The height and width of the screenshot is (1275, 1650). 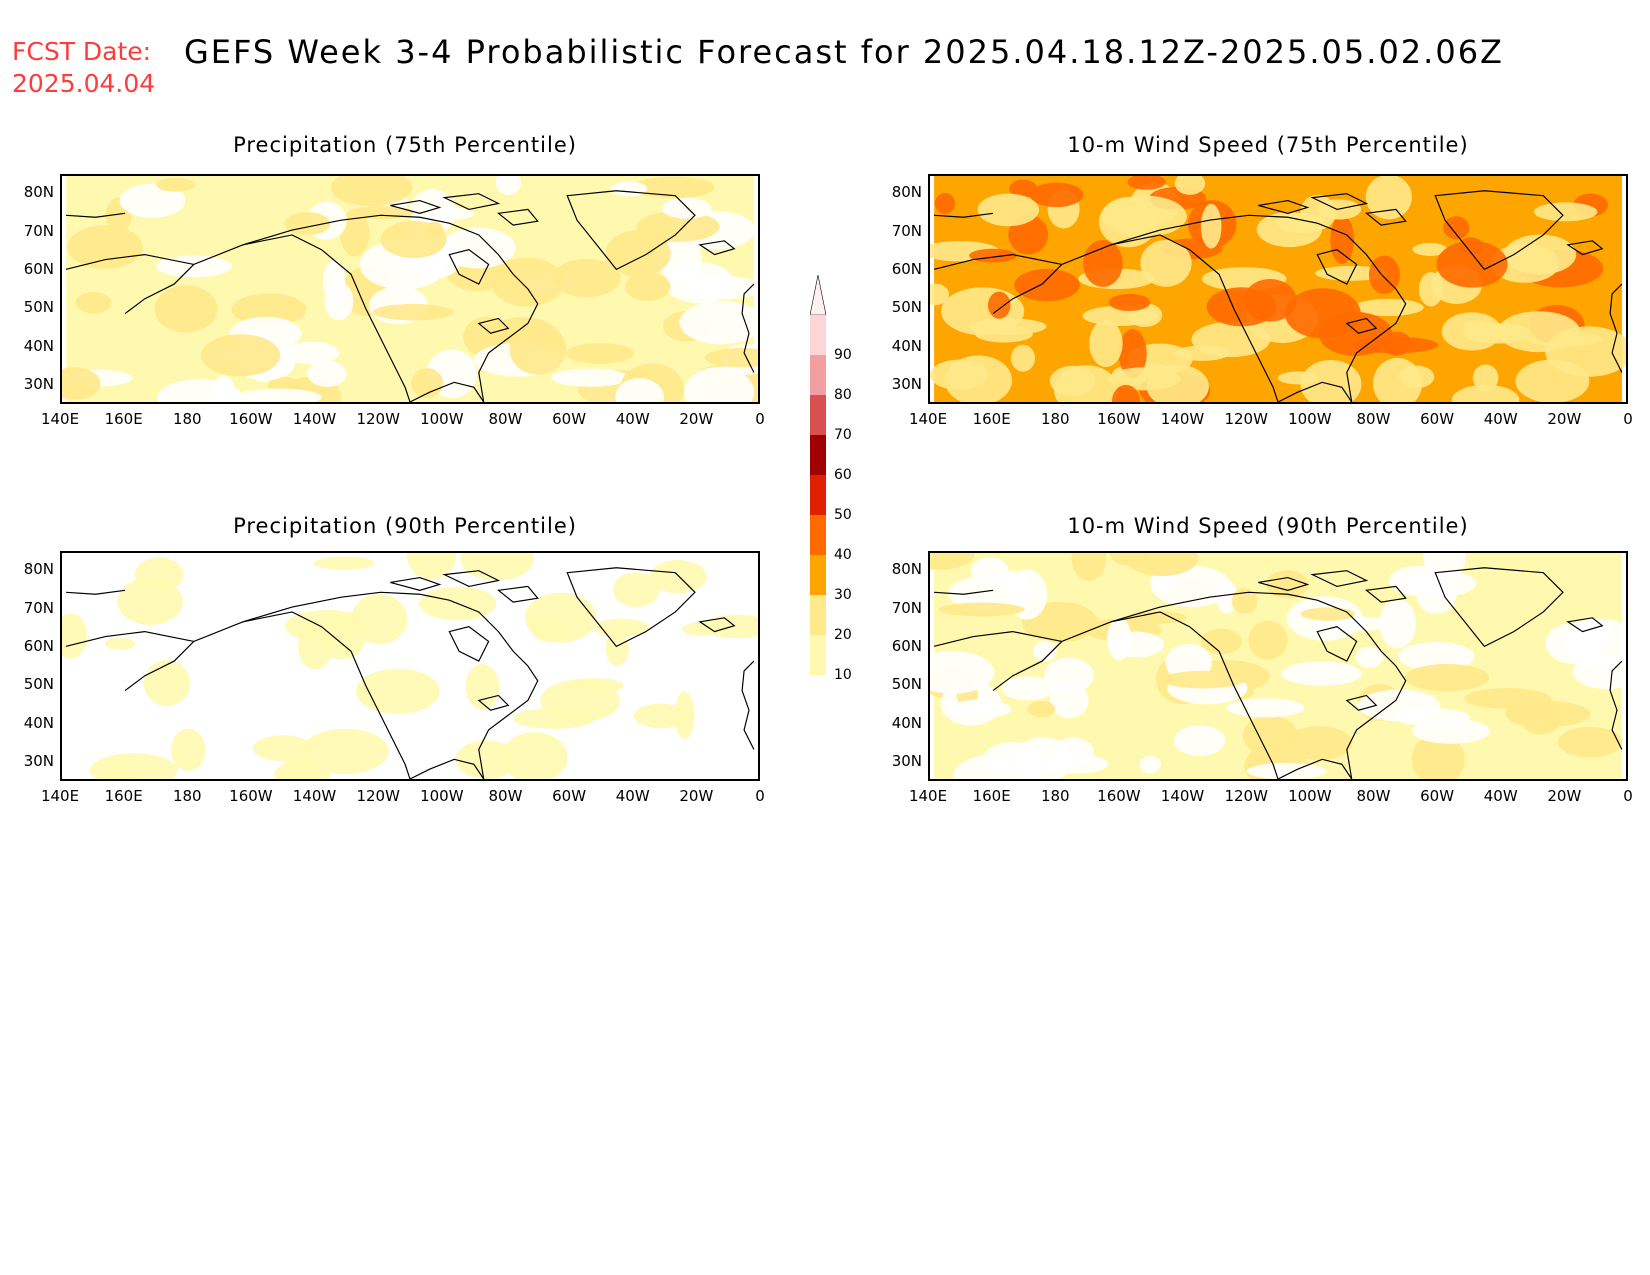 I want to click on panel-title-precip-75: Precipitation (75th Percentile), so click(x=405, y=145).